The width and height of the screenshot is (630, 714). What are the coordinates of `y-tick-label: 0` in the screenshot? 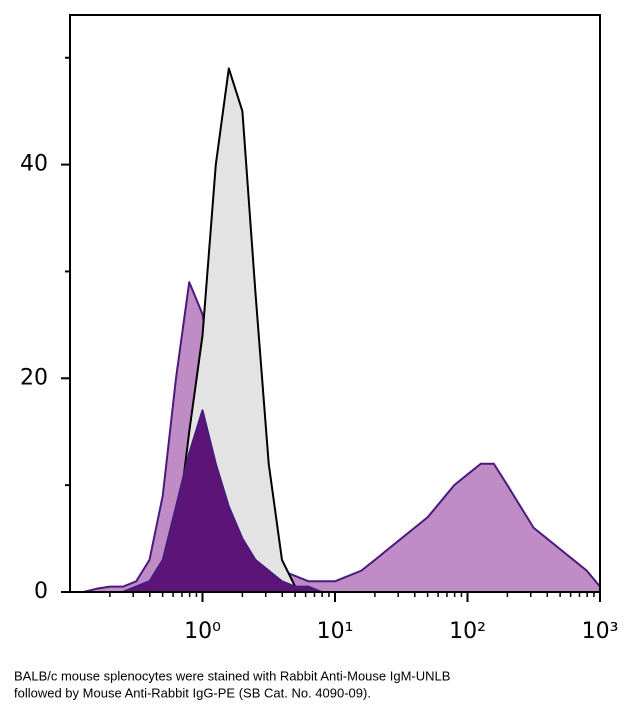 It's located at (41, 591).